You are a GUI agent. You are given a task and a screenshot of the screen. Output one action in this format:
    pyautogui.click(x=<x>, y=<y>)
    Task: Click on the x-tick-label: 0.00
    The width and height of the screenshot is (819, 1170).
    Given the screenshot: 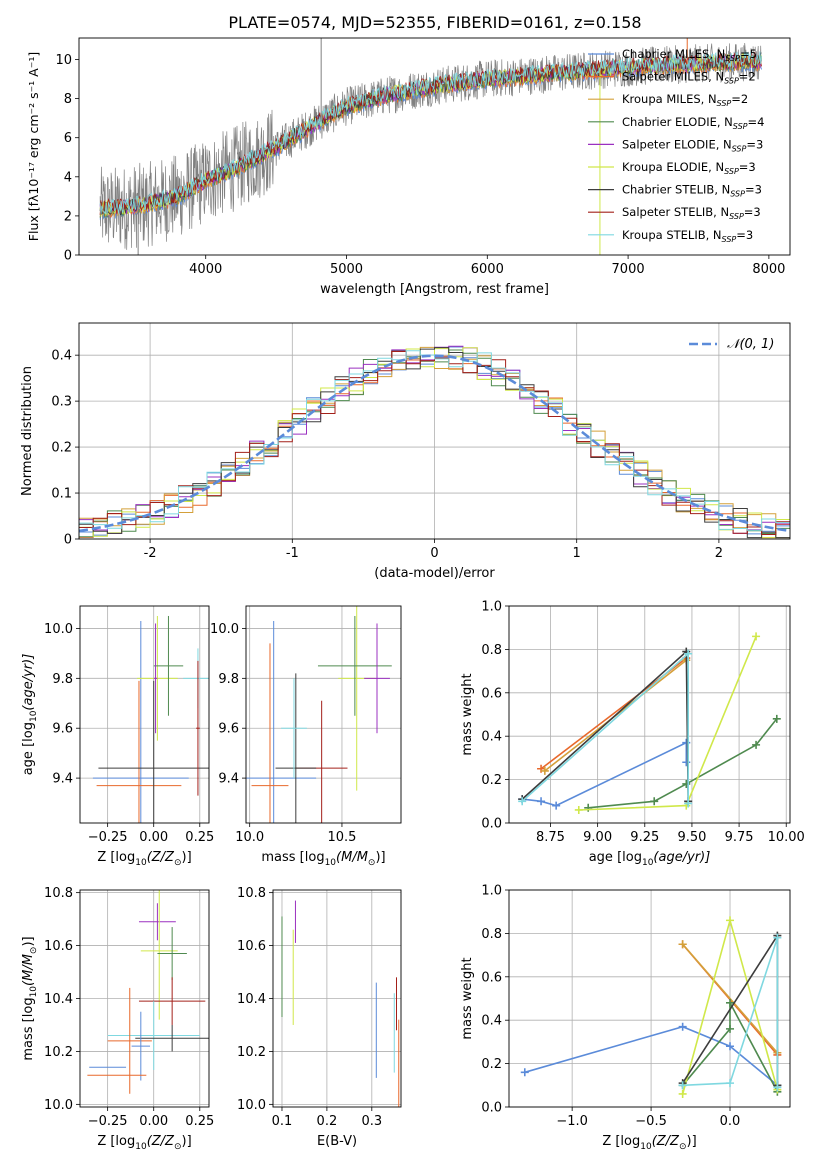 What is the action you would take?
    pyautogui.click(x=153, y=837)
    